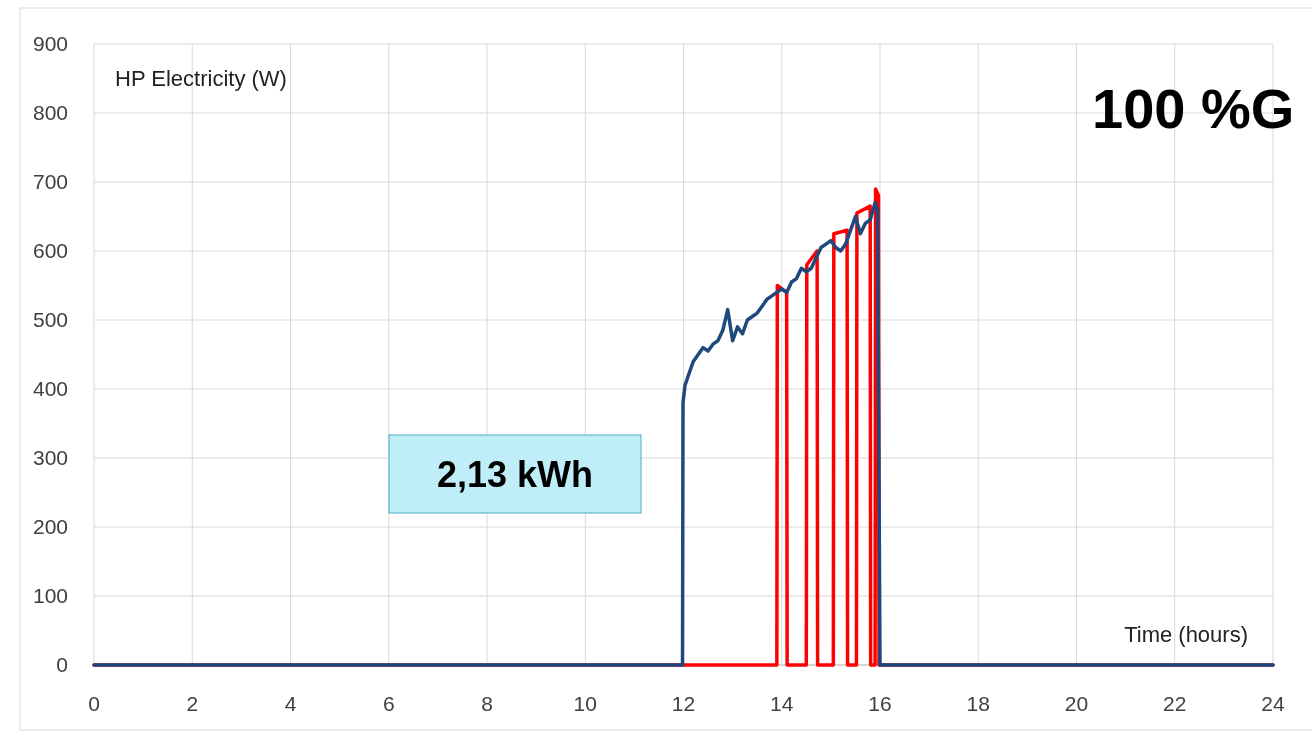  I want to click on y-tick-label: 600, so click(50, 250).